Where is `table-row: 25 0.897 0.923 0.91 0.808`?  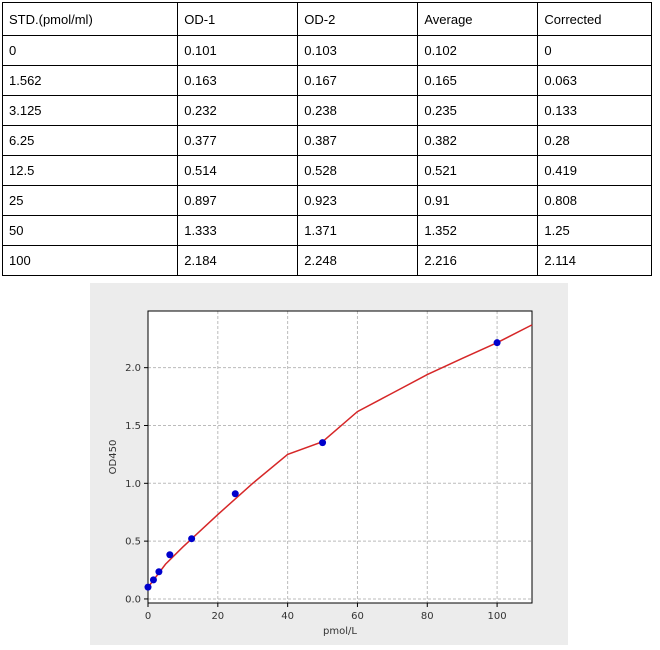
table-row: 25 0.897 0.923 0.91 0.808 is located at coordinates (326, 200).